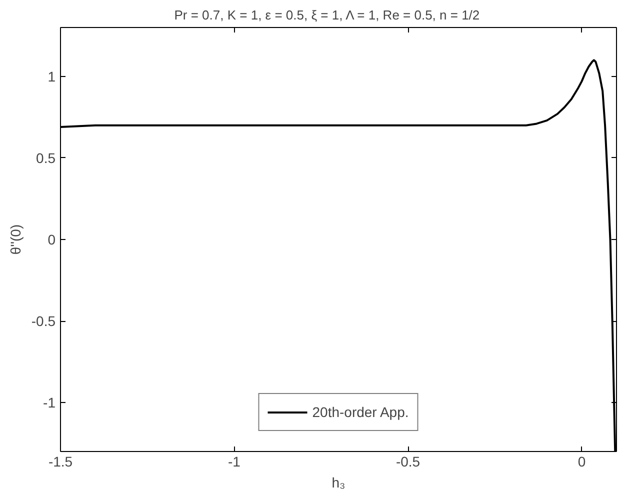 Image resolution: width=626 pixels, height=493 pixels. Describe the element at coordinates (327, 15) in the screenshot. I see `chart-title: Pr = 0.7, K = 1, ε = 0.5, ξ = 1, Λ = 1, Re = 0.5, n = 1/2` at that location.